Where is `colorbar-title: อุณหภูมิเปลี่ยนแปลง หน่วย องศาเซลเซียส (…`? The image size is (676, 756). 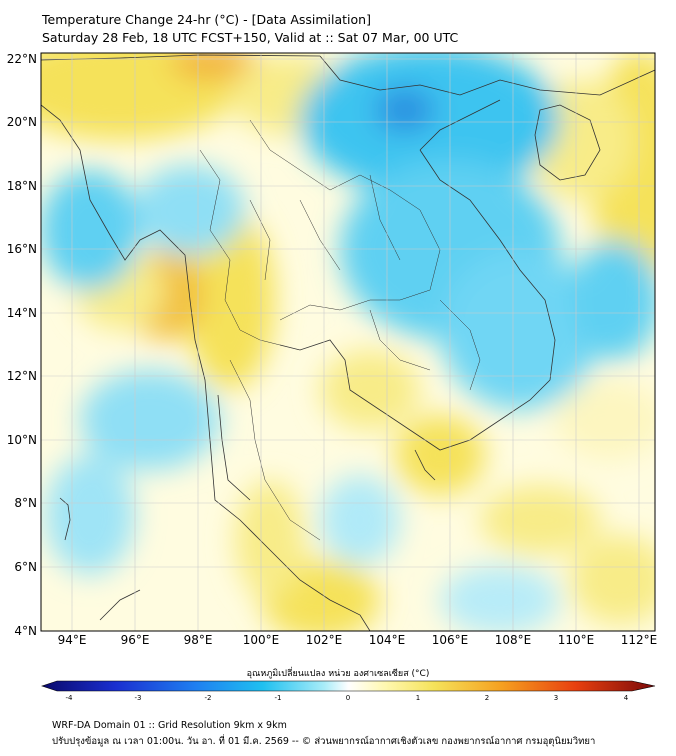 colorbar-title: อุณหภูมิเปลี่ยนแปลง หน่วย องศาเซลเซียส (… is located at coordinates (338, 674).